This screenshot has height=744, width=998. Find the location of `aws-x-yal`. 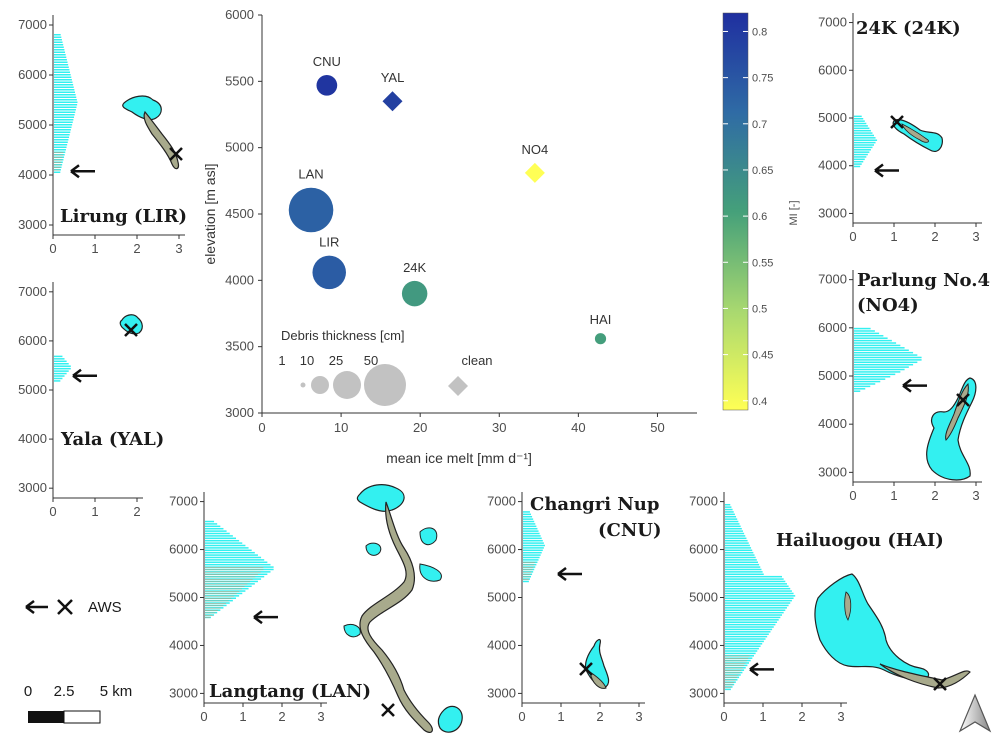

aws-x-yal is located at coordinates (131, 330).